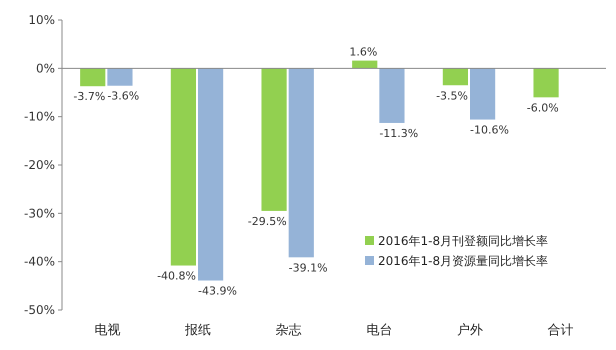 The width and height of the screenshot is (616, 350). What do you see at coordinates (308, 267) in the screenshot?
I see `data-label: -39.1%` at bounding box center [308, 267].